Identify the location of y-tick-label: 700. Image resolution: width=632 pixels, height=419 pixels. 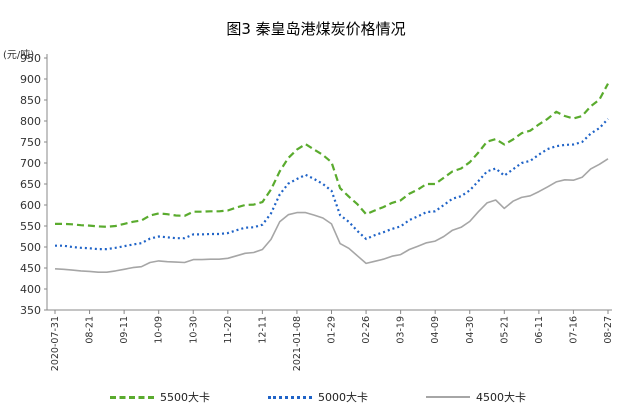
(30, 163).